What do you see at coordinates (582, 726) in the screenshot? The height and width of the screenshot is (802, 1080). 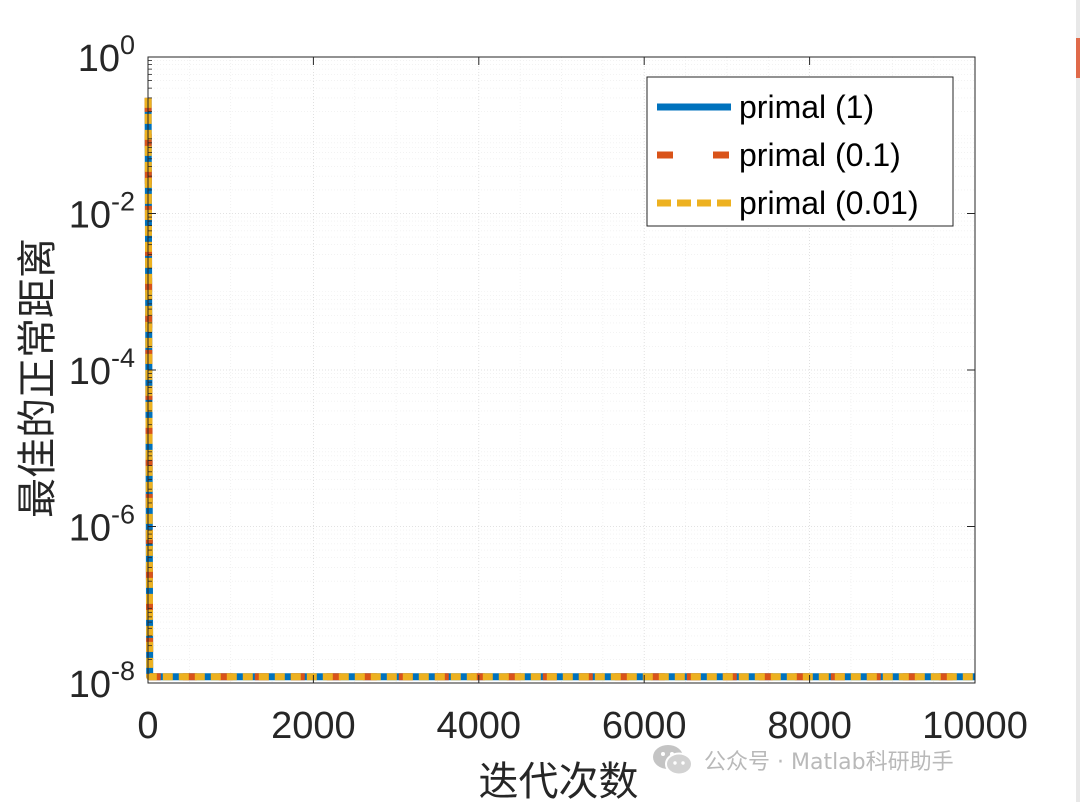 I see `x-tick-labels: 0 2000 4000 6000 8000 10000` at bounding box center [582, 726].